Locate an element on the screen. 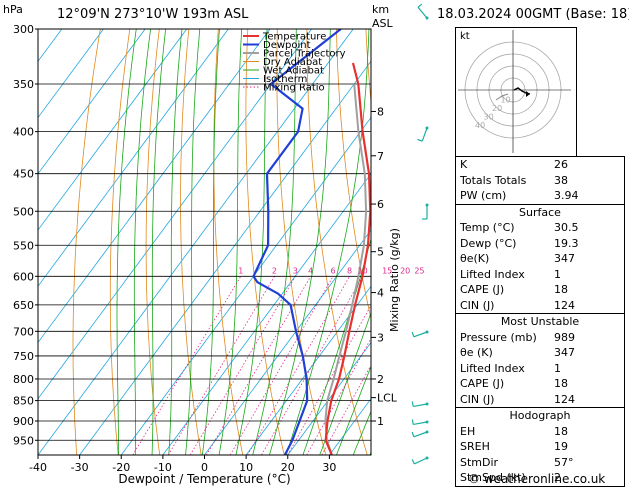 This screenshot has height=487, width=629. surface-label: Lifted Index is located at coordinates (492, 274).